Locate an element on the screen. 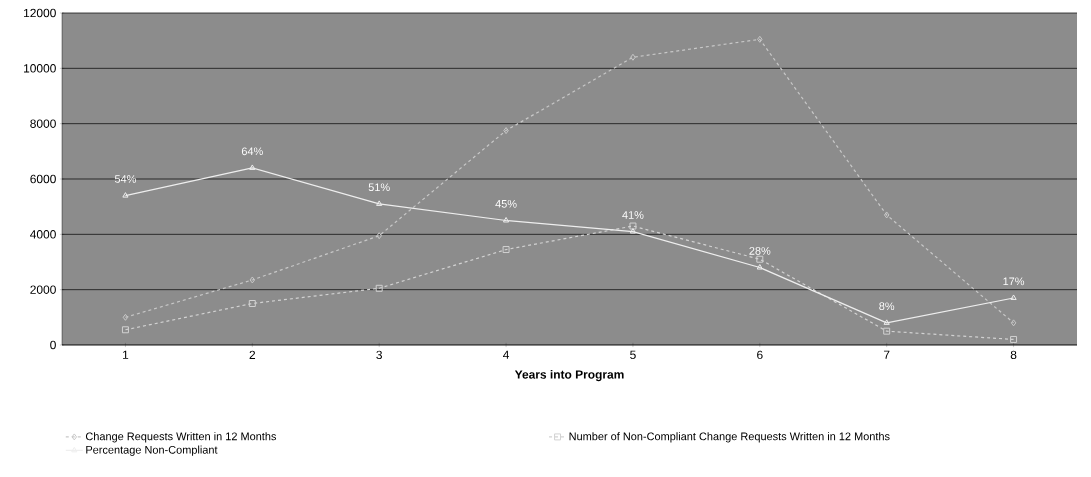  x-axis-title: Years into Program is located at coordinates (569, 375).